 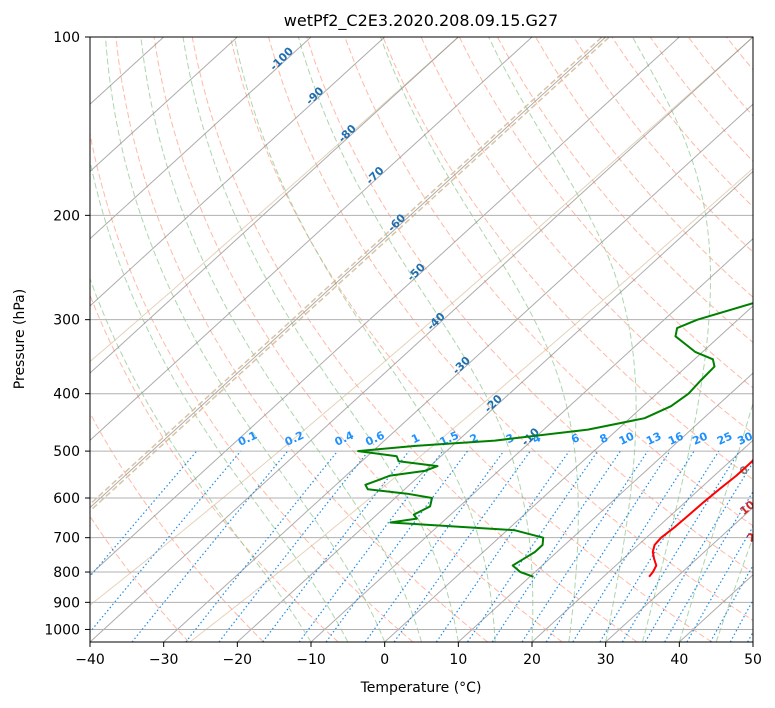 I want to click on x-axis-label: Temperature (°C), so click(x=421, y=688).